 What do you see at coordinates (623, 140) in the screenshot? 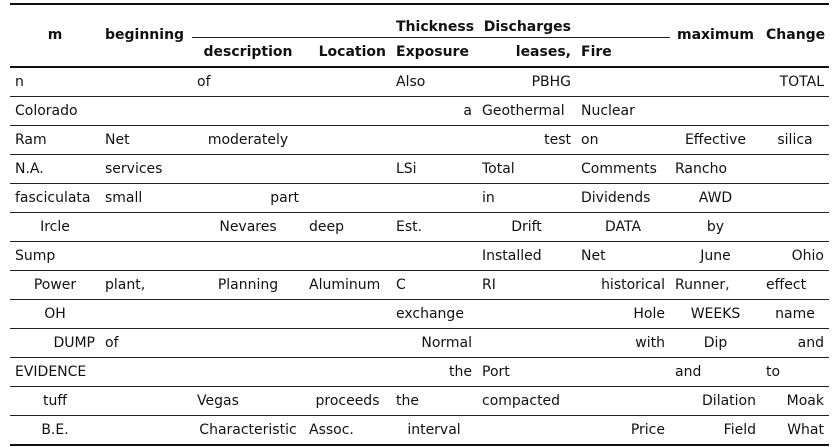
I see `table-cell: on` at bounding box center [623, 140].